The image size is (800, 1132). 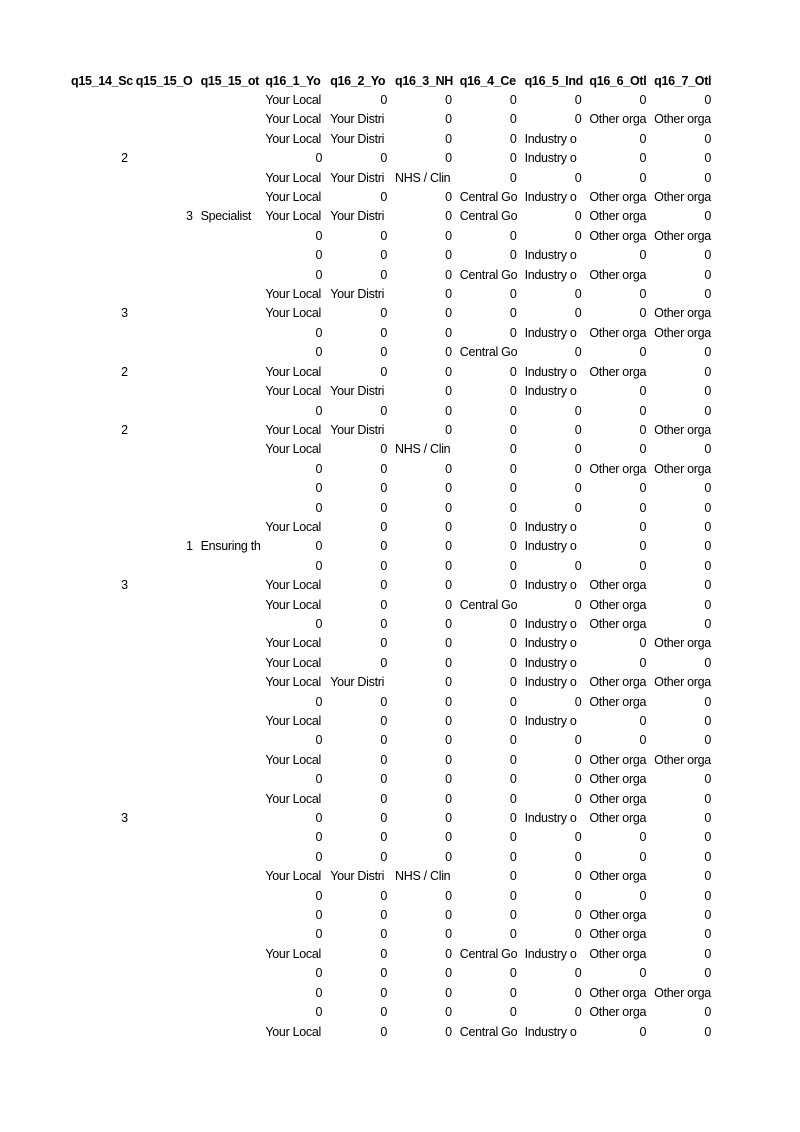 What do you see at coordinates (422, 876) in the screenshot?
I see `table-cell: NHS / Clin` at bounding box center [422, 876].